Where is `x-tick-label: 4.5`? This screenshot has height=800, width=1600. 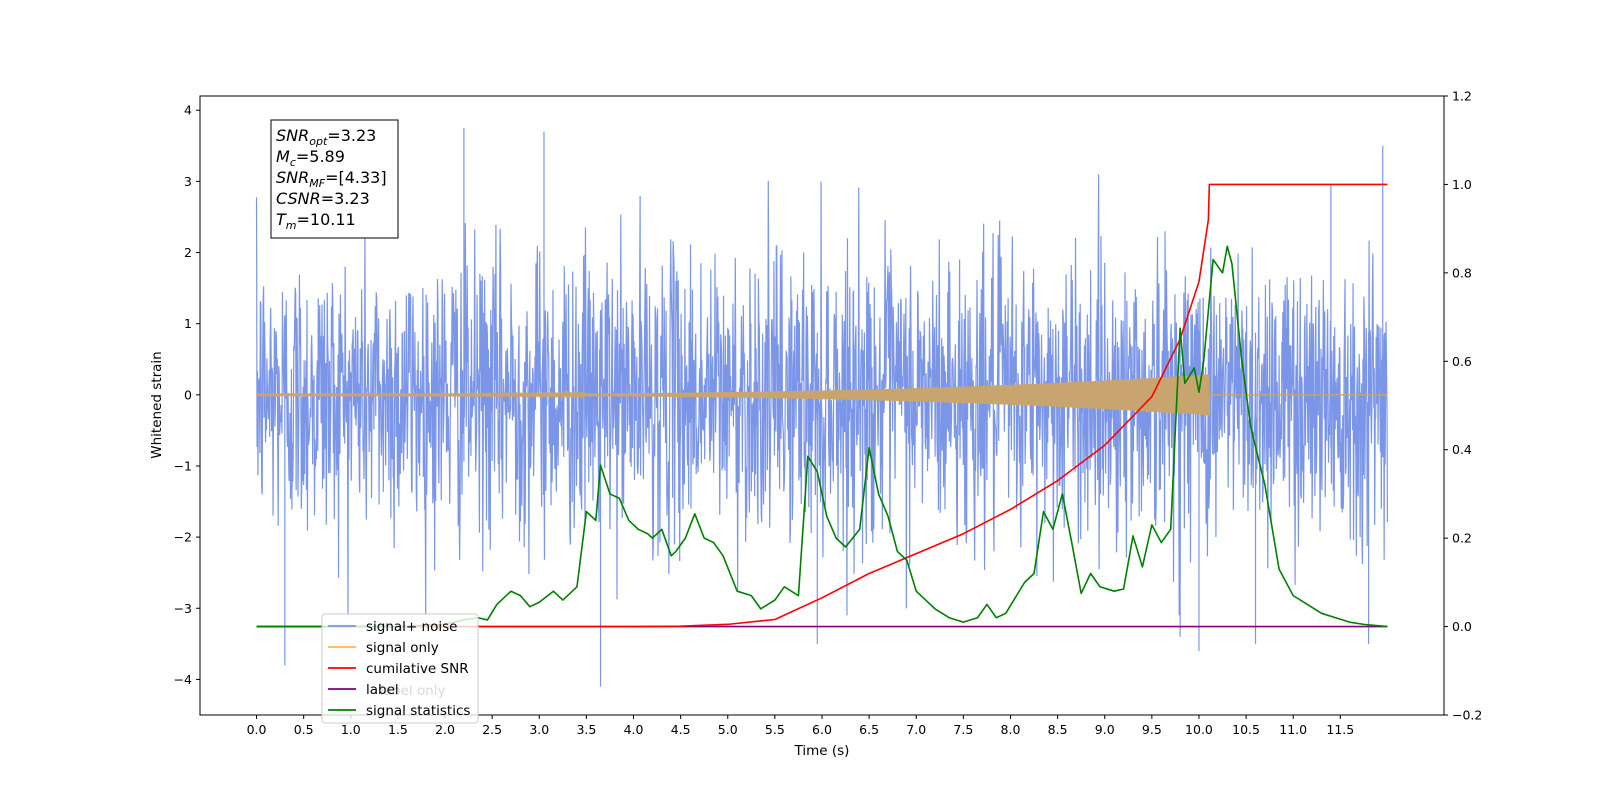 x-tick-label: 4.5 is located at coordinates (681, 729).